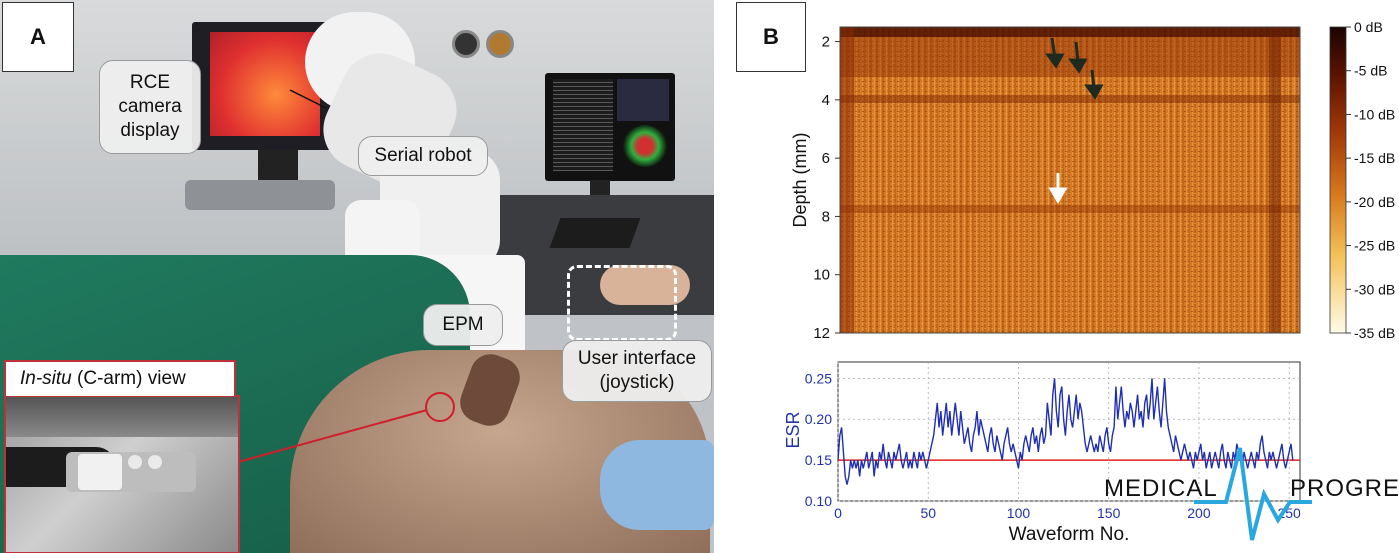 The height and width of the screenshot is (553, 1399). I want to click on watermark: MEDICAL PROGRESS, so click(1251, 494).